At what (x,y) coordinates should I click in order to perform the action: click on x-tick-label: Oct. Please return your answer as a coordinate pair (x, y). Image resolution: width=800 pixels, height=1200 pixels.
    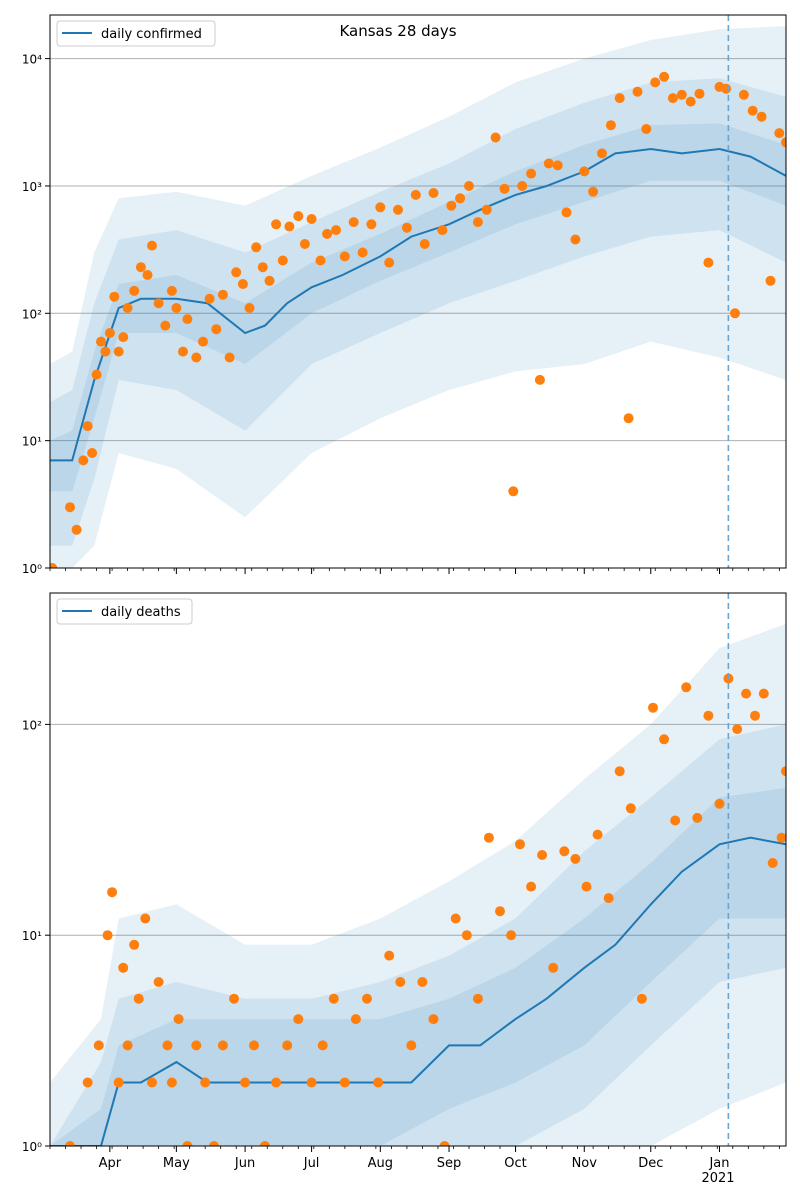
    Looking at the image, I should click on (515, 1163).